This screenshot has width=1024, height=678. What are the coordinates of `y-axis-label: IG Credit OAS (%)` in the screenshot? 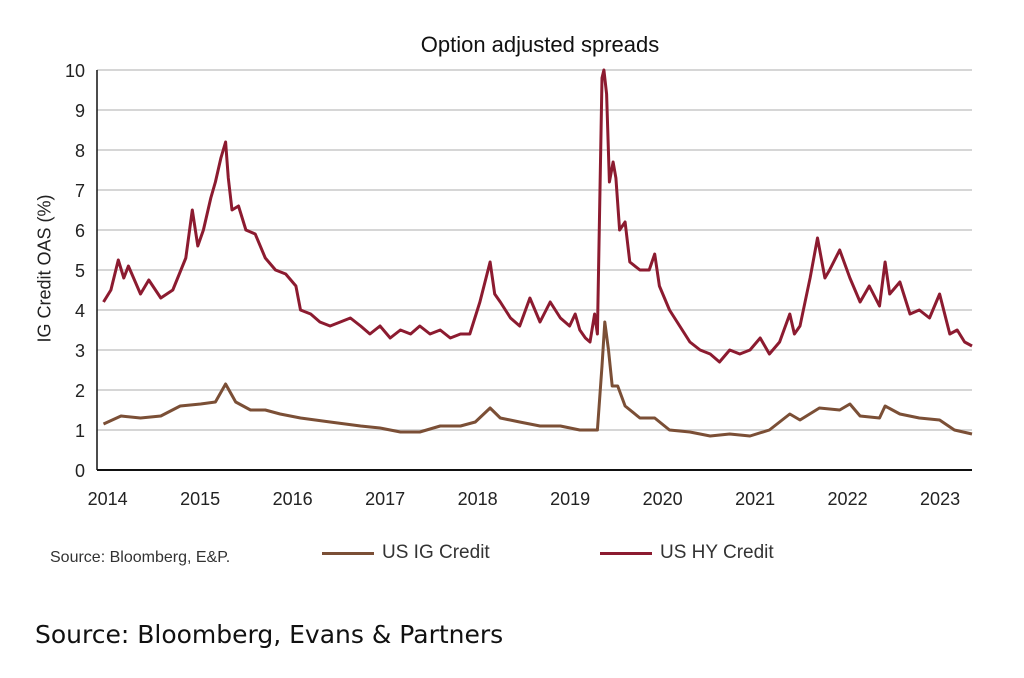 It's located at (44, 268).